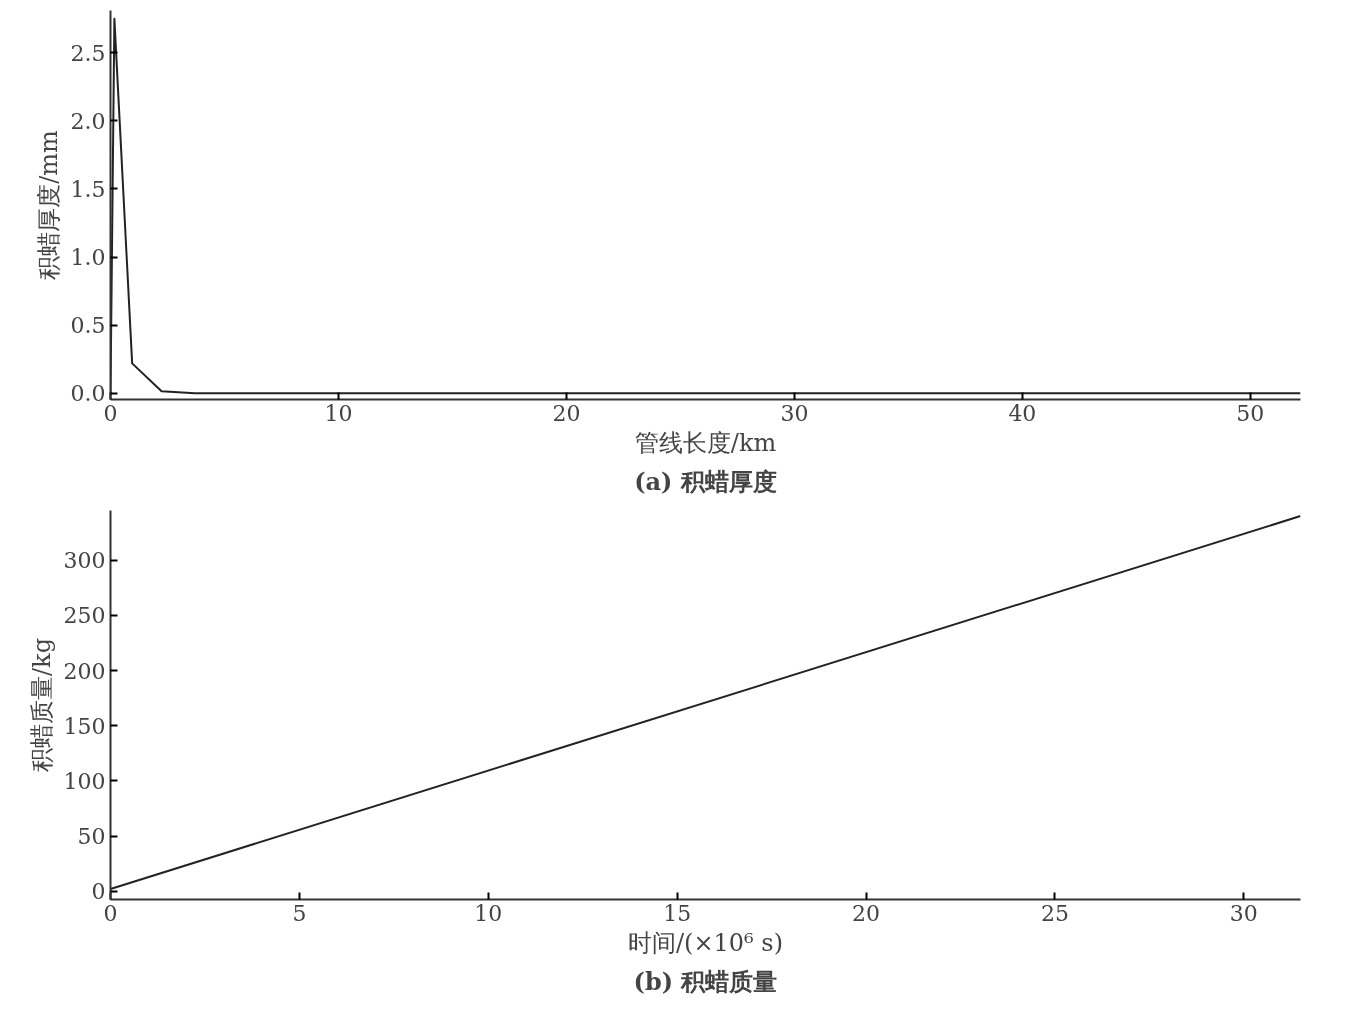 The width and height of the screenshot is (1364, 1032). Describe the element at coordinates (84, 671) in the screenshot. I see `y-tick-label: 200` at that location.